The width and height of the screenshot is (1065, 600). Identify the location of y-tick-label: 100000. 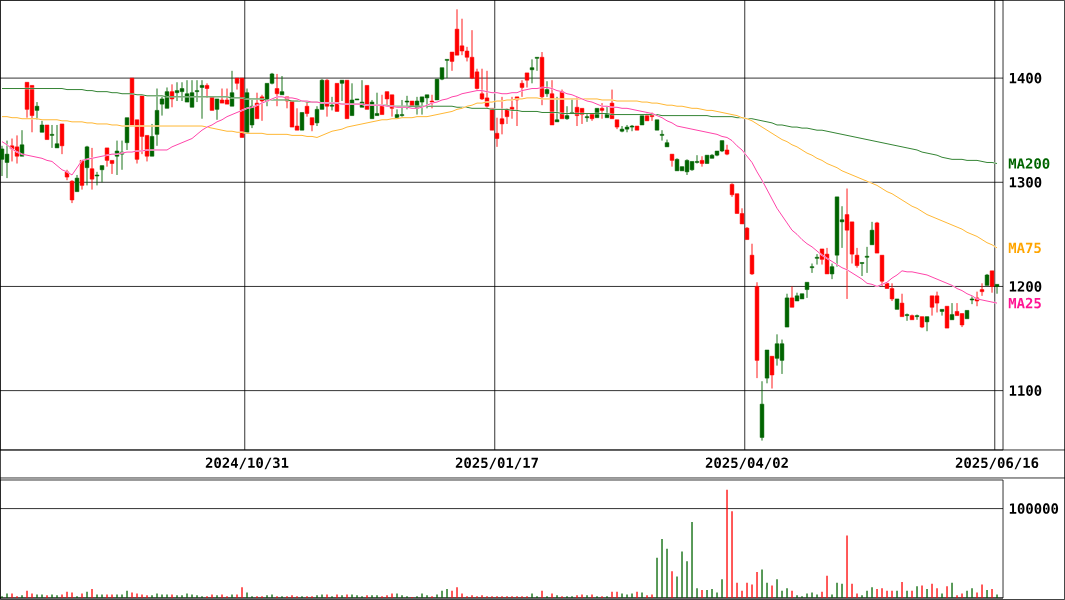
(1034, 508).